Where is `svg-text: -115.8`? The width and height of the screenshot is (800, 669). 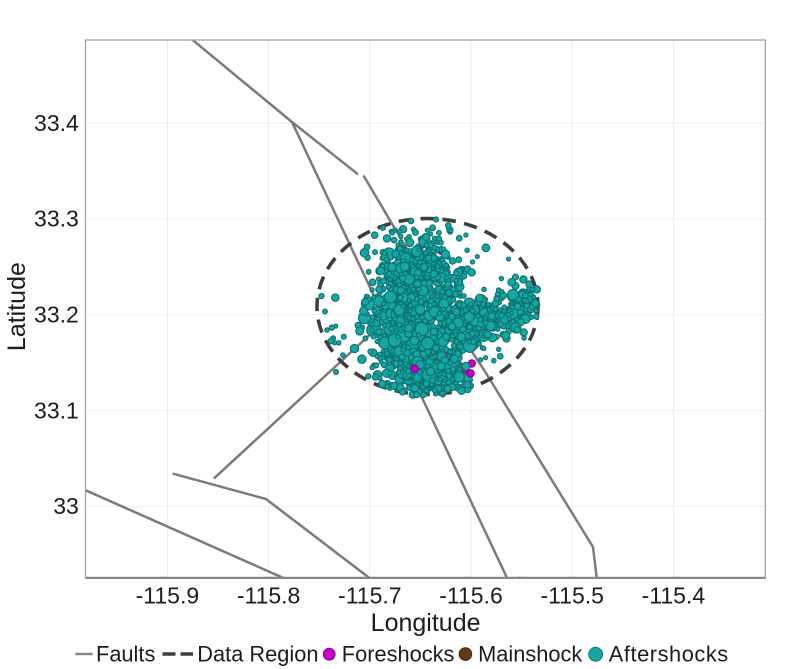 svg-text: -115.8 is located at coordinates (269, 596).